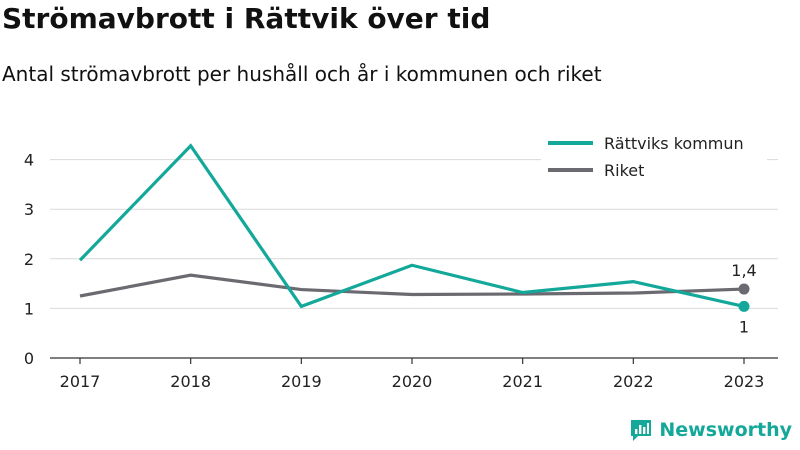 The height and width of the screenshot is (450, 800). I want to click on legend: Rättviks kommun Riket, so click(654, 157).